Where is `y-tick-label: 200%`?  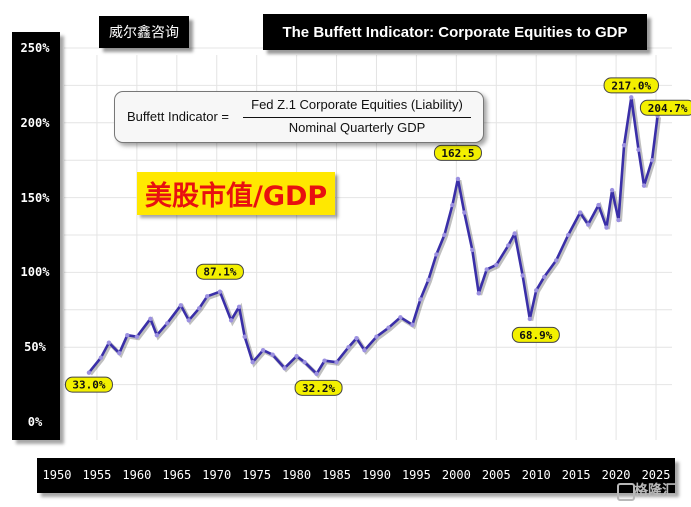 y-tick-label: 200% is located at coordinates (35, 122).